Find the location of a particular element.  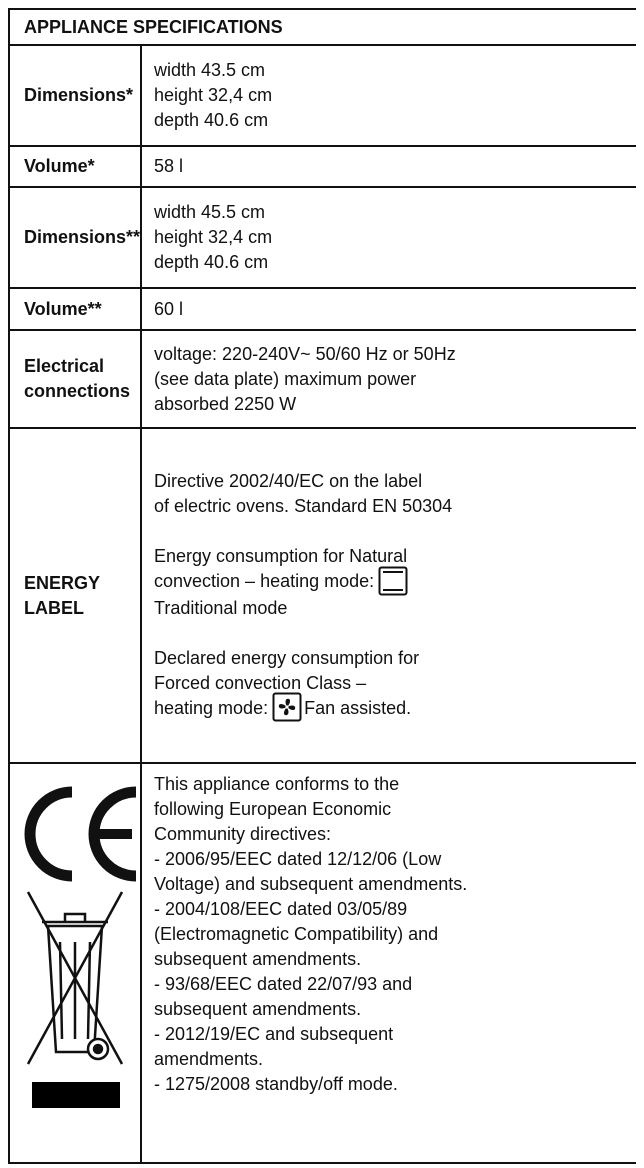

row-label: ENERGY LABEL is located at coordinates (75, 595).